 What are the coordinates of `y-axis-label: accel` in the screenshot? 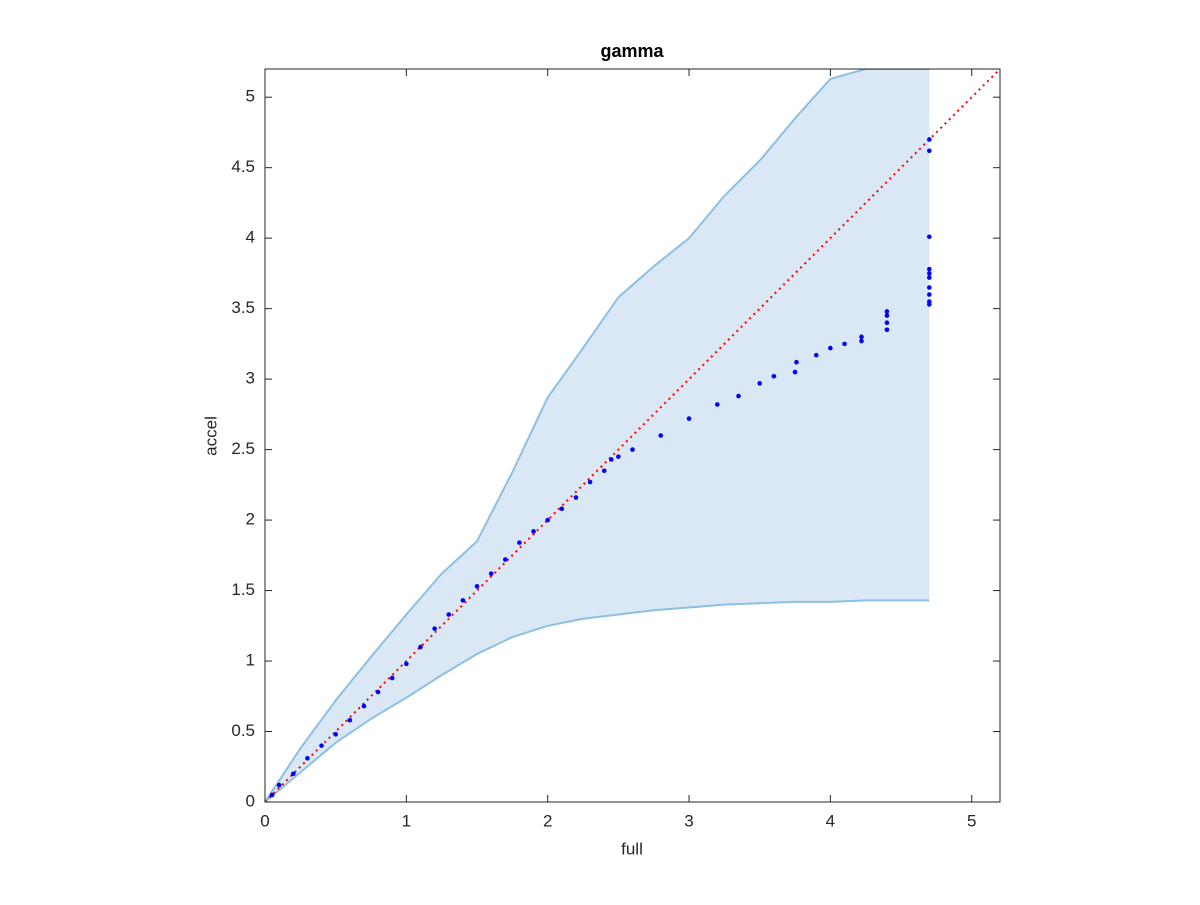 It's located at (210, 436).